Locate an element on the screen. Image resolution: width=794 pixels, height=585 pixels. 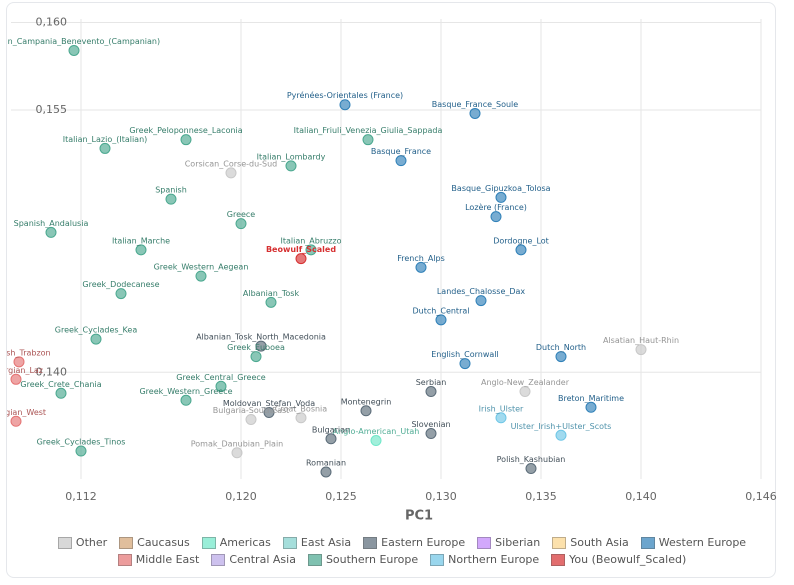
legend-item: Middle East is located at coordinates (158, 559).